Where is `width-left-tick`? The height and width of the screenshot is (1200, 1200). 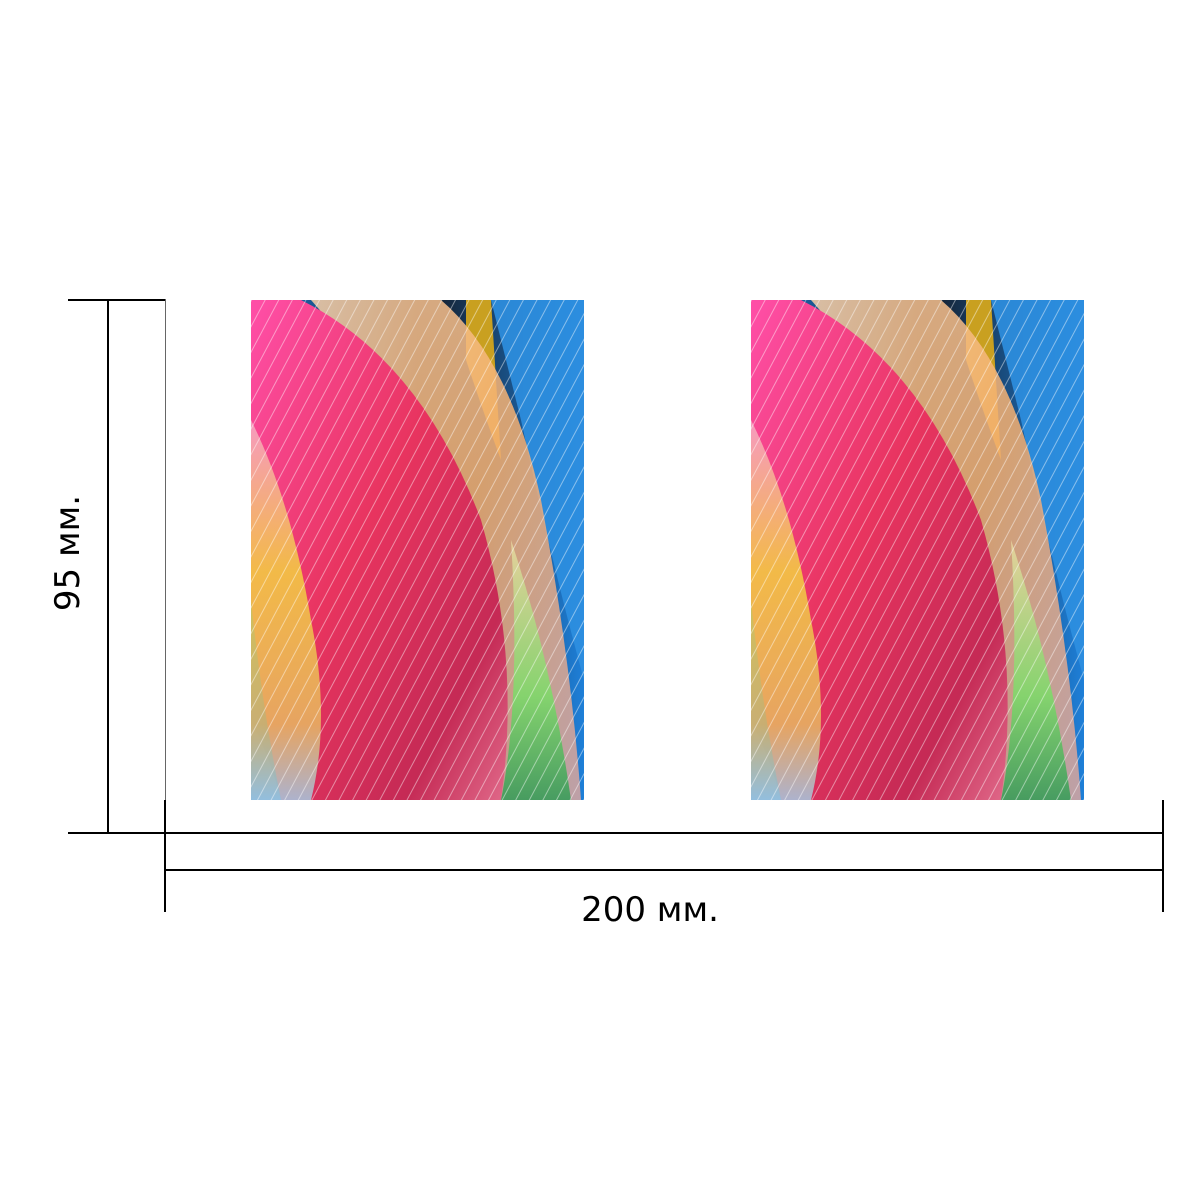
width-left-tick is located at coordinates (165, 856).